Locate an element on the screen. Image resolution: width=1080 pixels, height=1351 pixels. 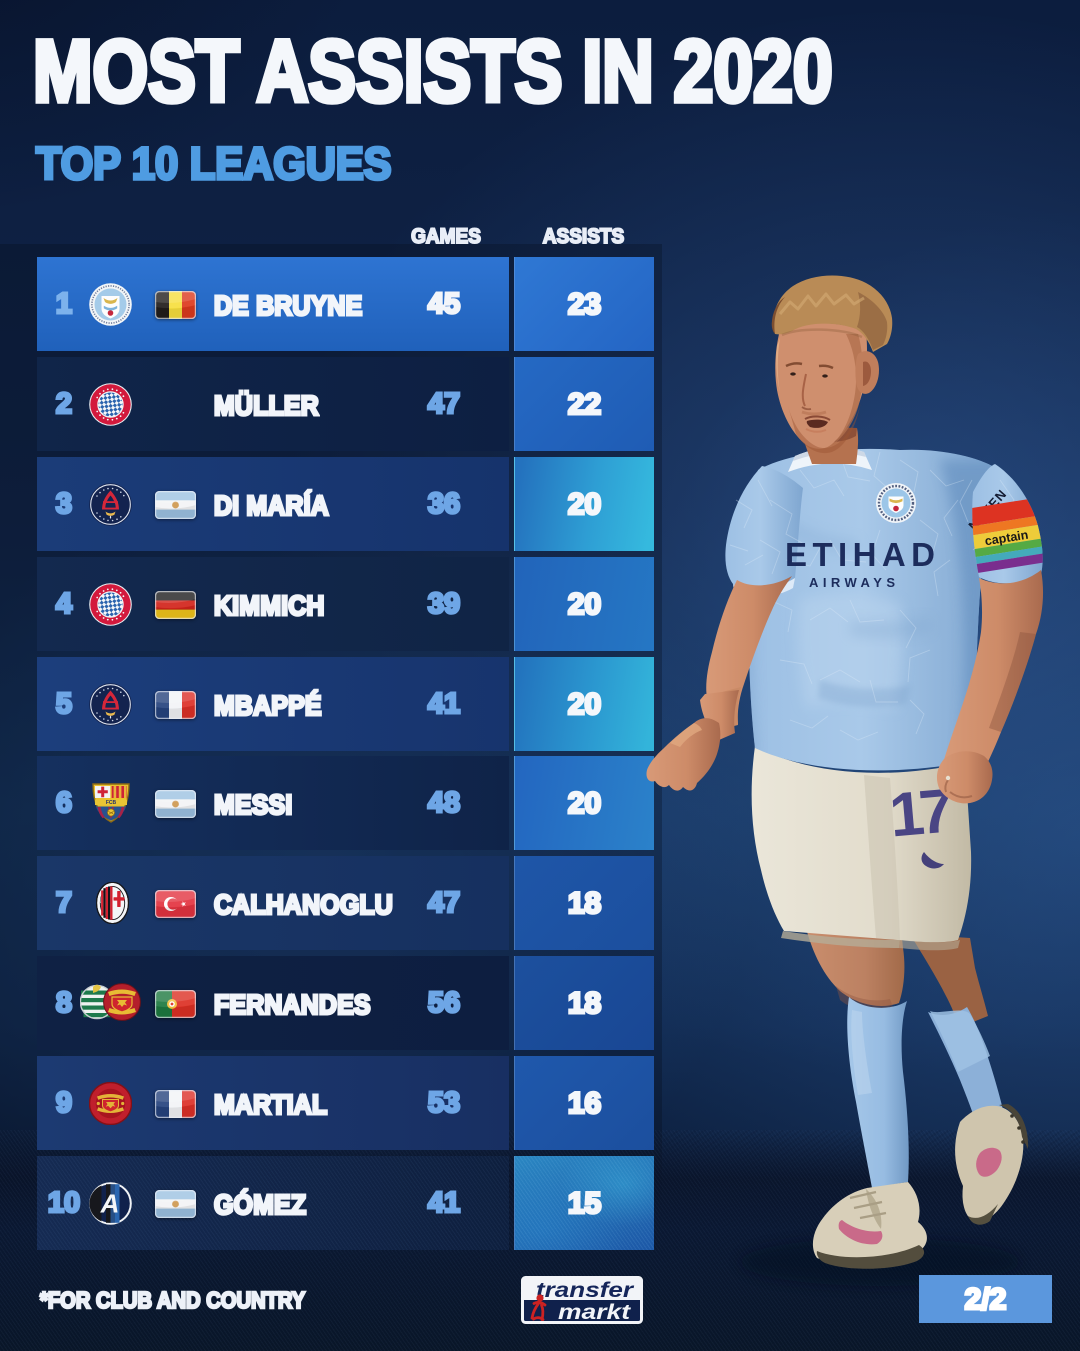
svg-text: transfer is located at coordinates (585, 1290).